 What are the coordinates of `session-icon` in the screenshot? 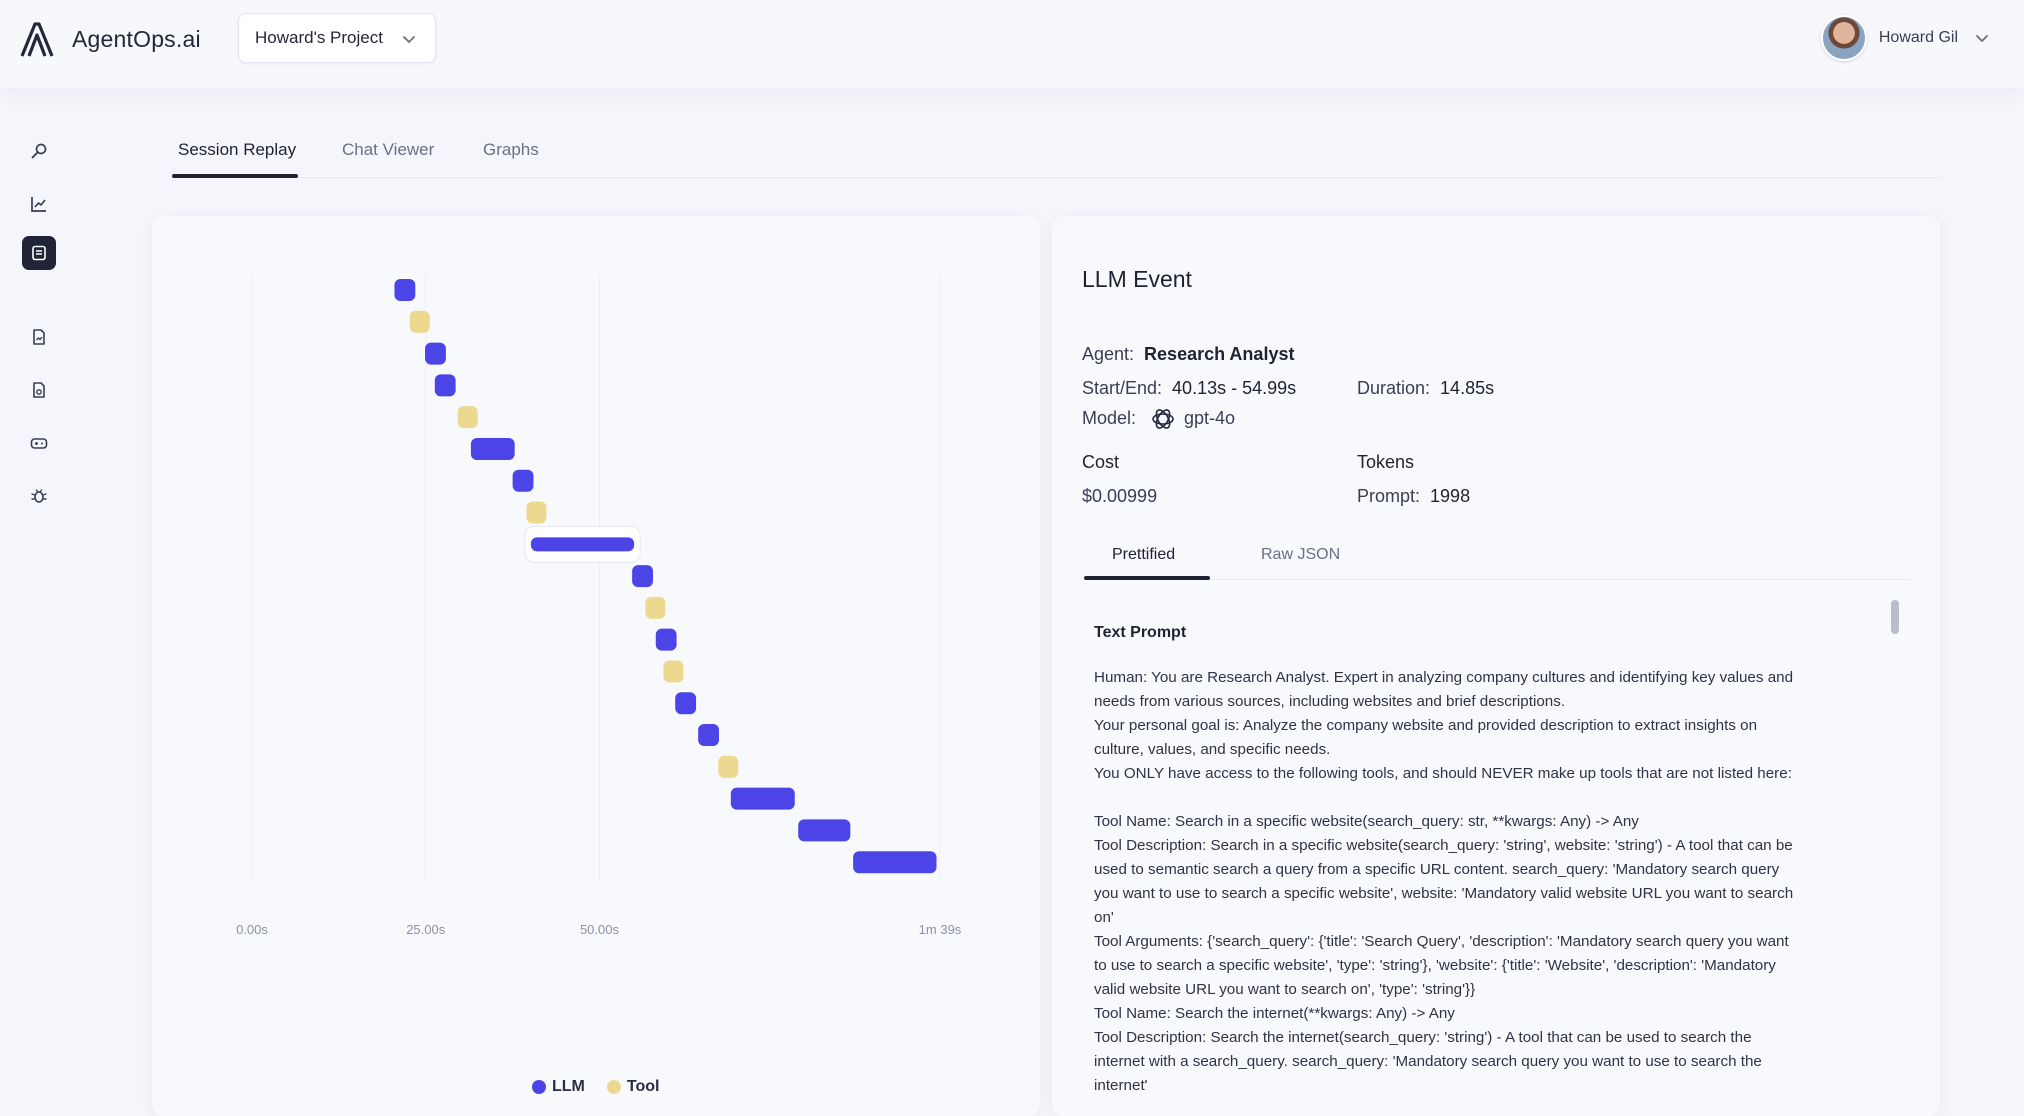 It's located at (39, 253).